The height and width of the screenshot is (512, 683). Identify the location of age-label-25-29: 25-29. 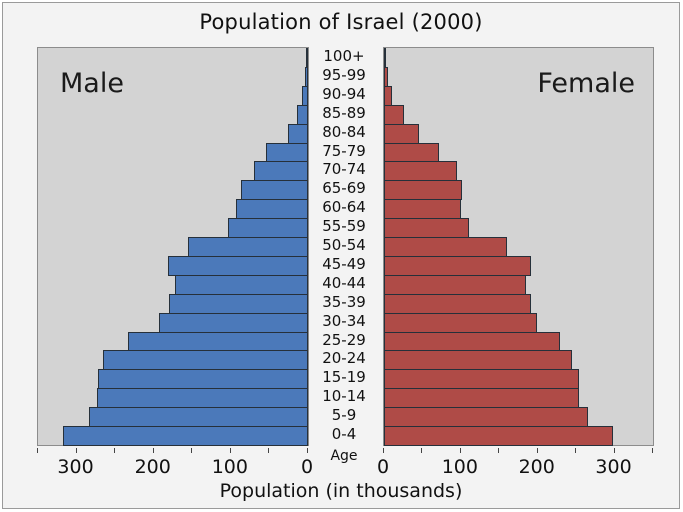
(344, 339).